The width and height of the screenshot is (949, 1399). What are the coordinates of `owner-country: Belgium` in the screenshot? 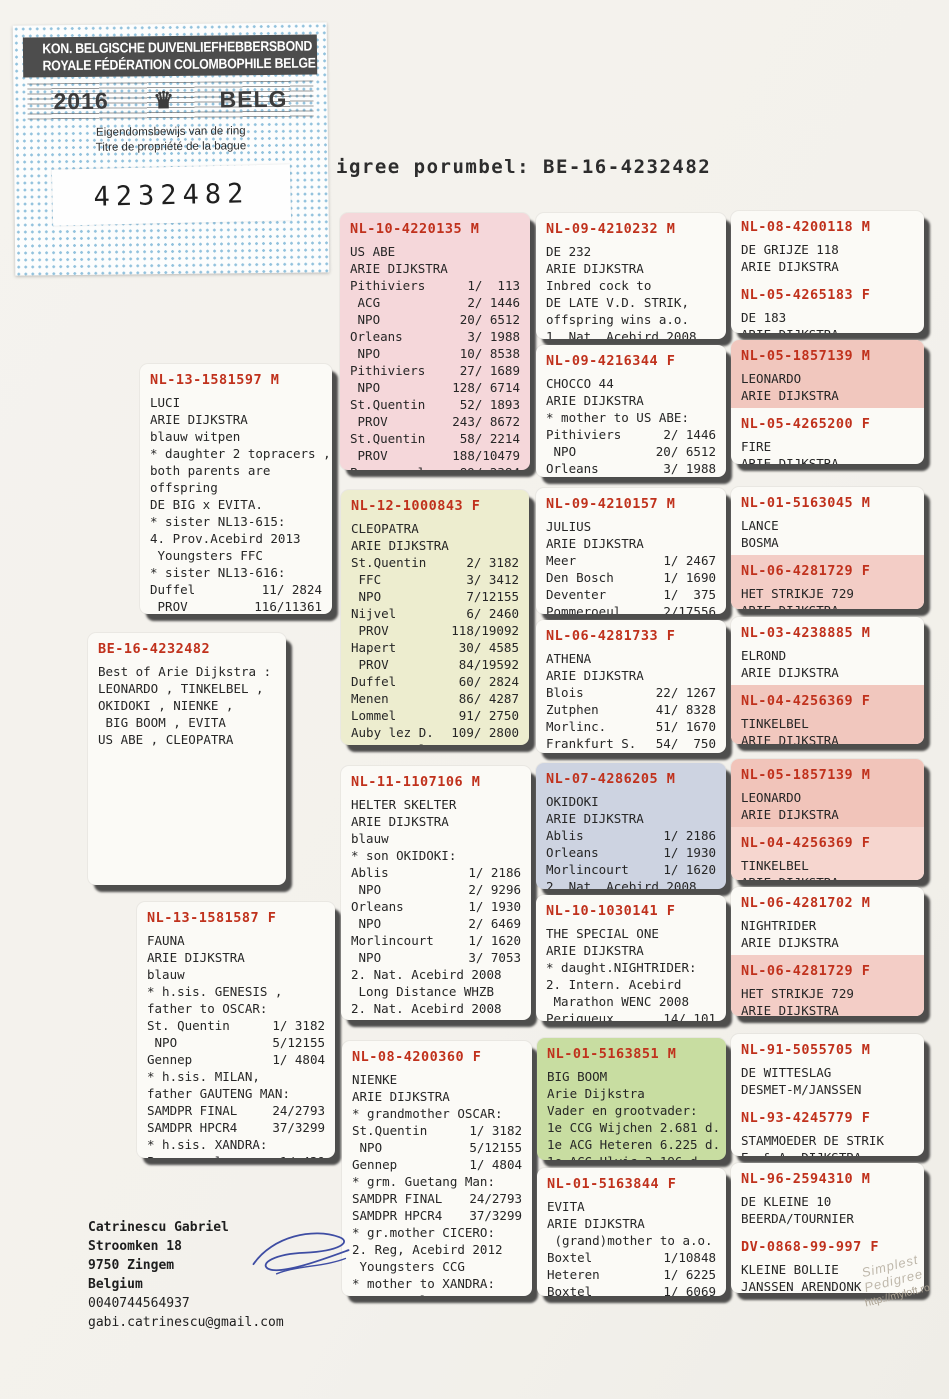 It's located at (115, 1284).